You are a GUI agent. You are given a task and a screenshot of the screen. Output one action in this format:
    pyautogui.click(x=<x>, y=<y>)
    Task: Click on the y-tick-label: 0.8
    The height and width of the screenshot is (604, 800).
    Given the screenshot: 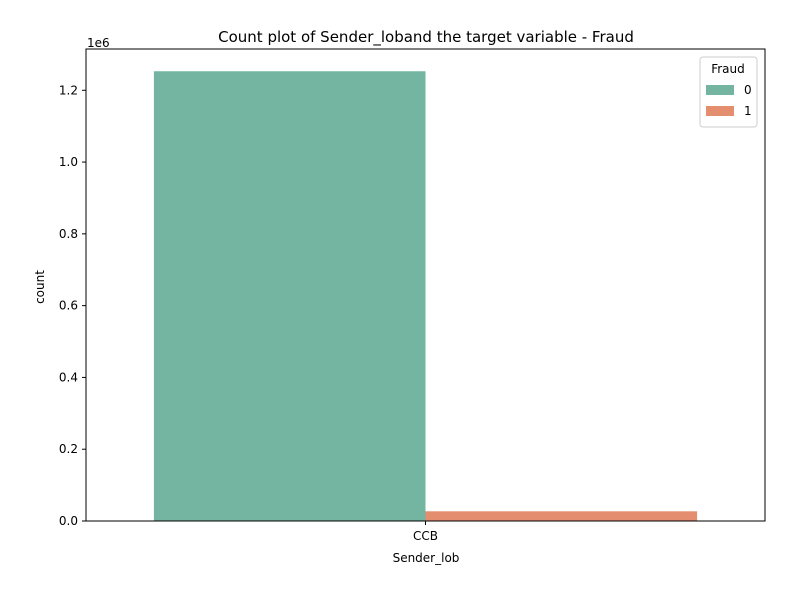 What is the action you would take?
    pyautogui.click(x=68, y=234)
    